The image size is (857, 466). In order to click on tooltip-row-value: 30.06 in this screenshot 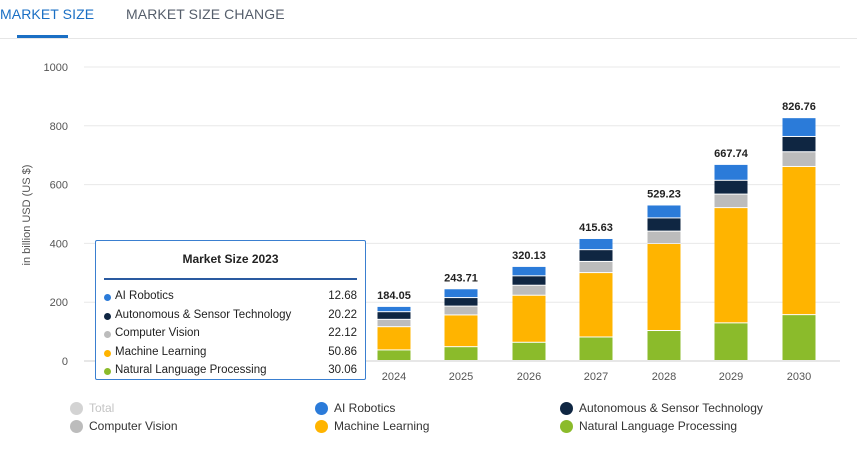, I will do `click(342, 370)`.